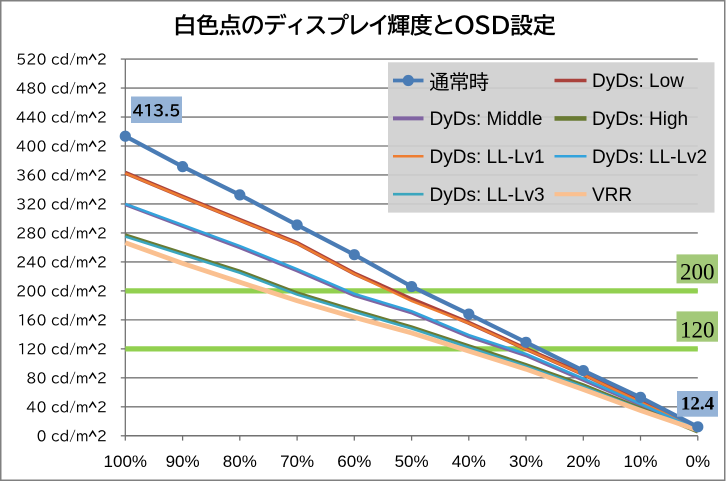 Image resolution: width=727 pixels, height=489 pixels. What do you see at coordinates (297, 461) in the screenshot?
I see `svg-text: 70%` at bounding box center [297, 461].